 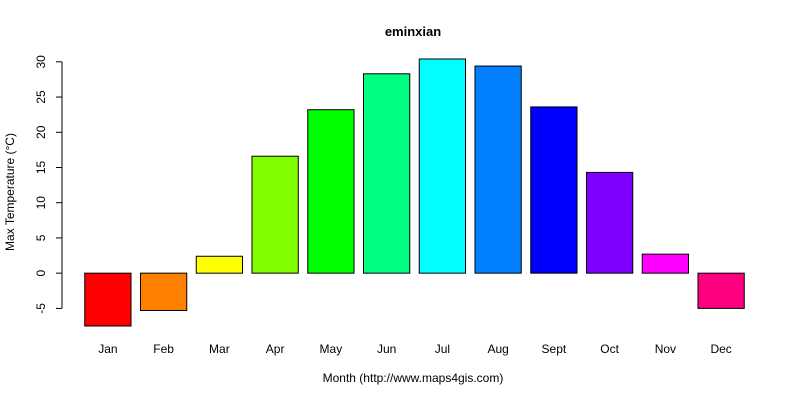 I want to click on x-tick-label: May, so click(x=331, y=349).